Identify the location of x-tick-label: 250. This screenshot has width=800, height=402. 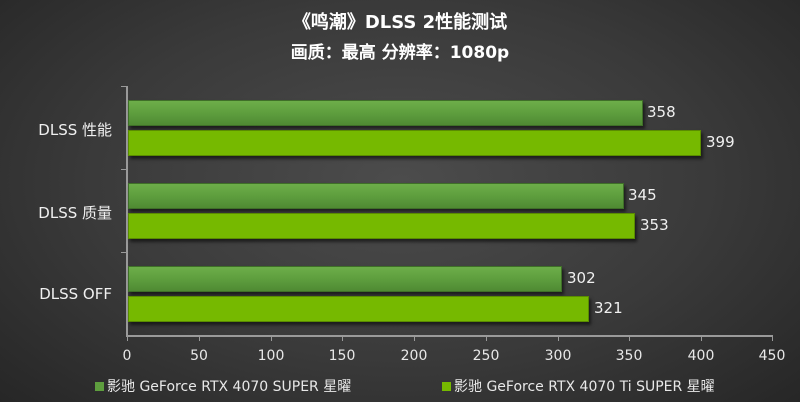
(486, 356).